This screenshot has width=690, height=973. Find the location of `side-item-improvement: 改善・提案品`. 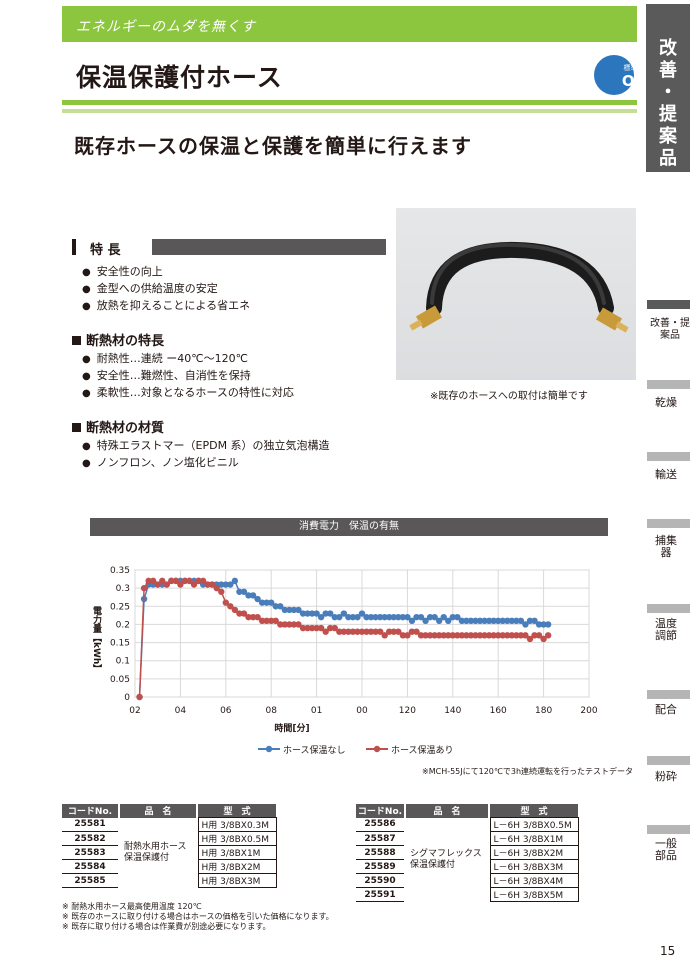

side-item-improvement: 改善・提案品 is located at coordinates (670, 329).